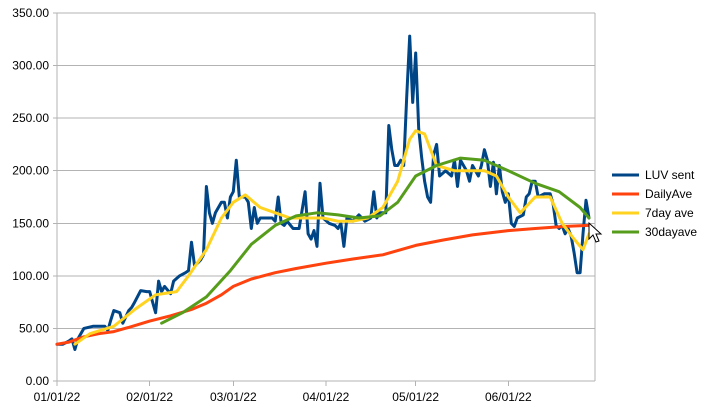  I want to click on y-tick-label: 200.00, so click(30, 171).